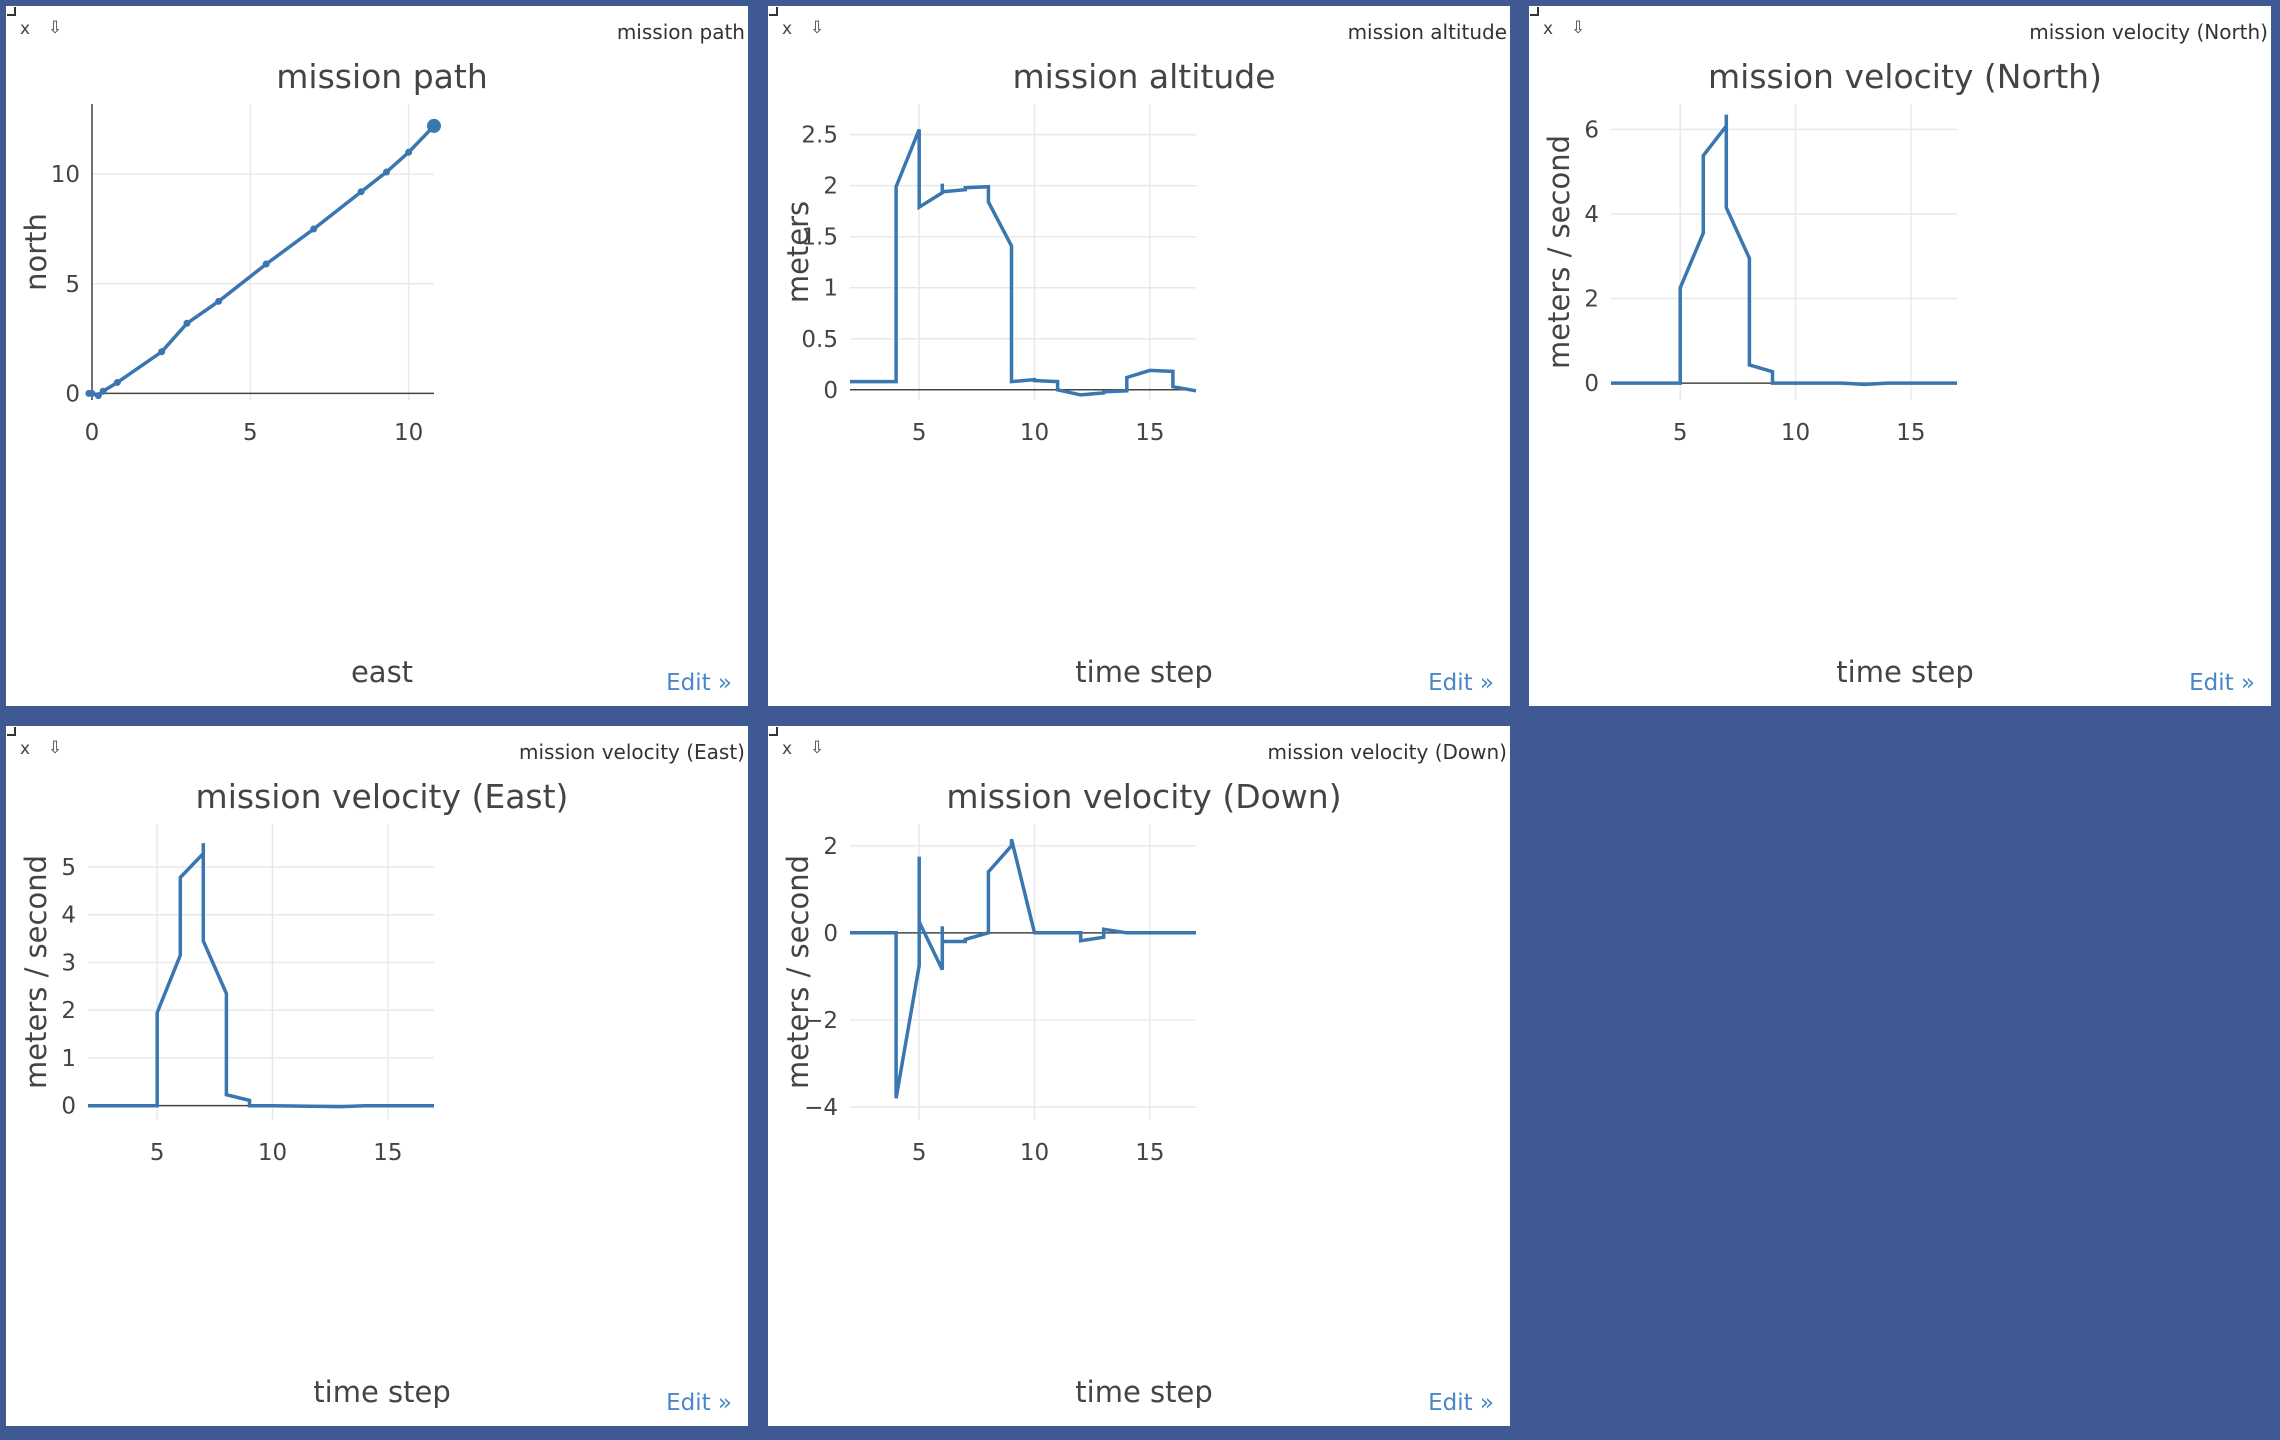 The width and height of the screenshot is (2280, 1440). Describe the element at coordinates (2148, 32) in the screenshot. I see `panel-name: mission velocity (North)` at that location.